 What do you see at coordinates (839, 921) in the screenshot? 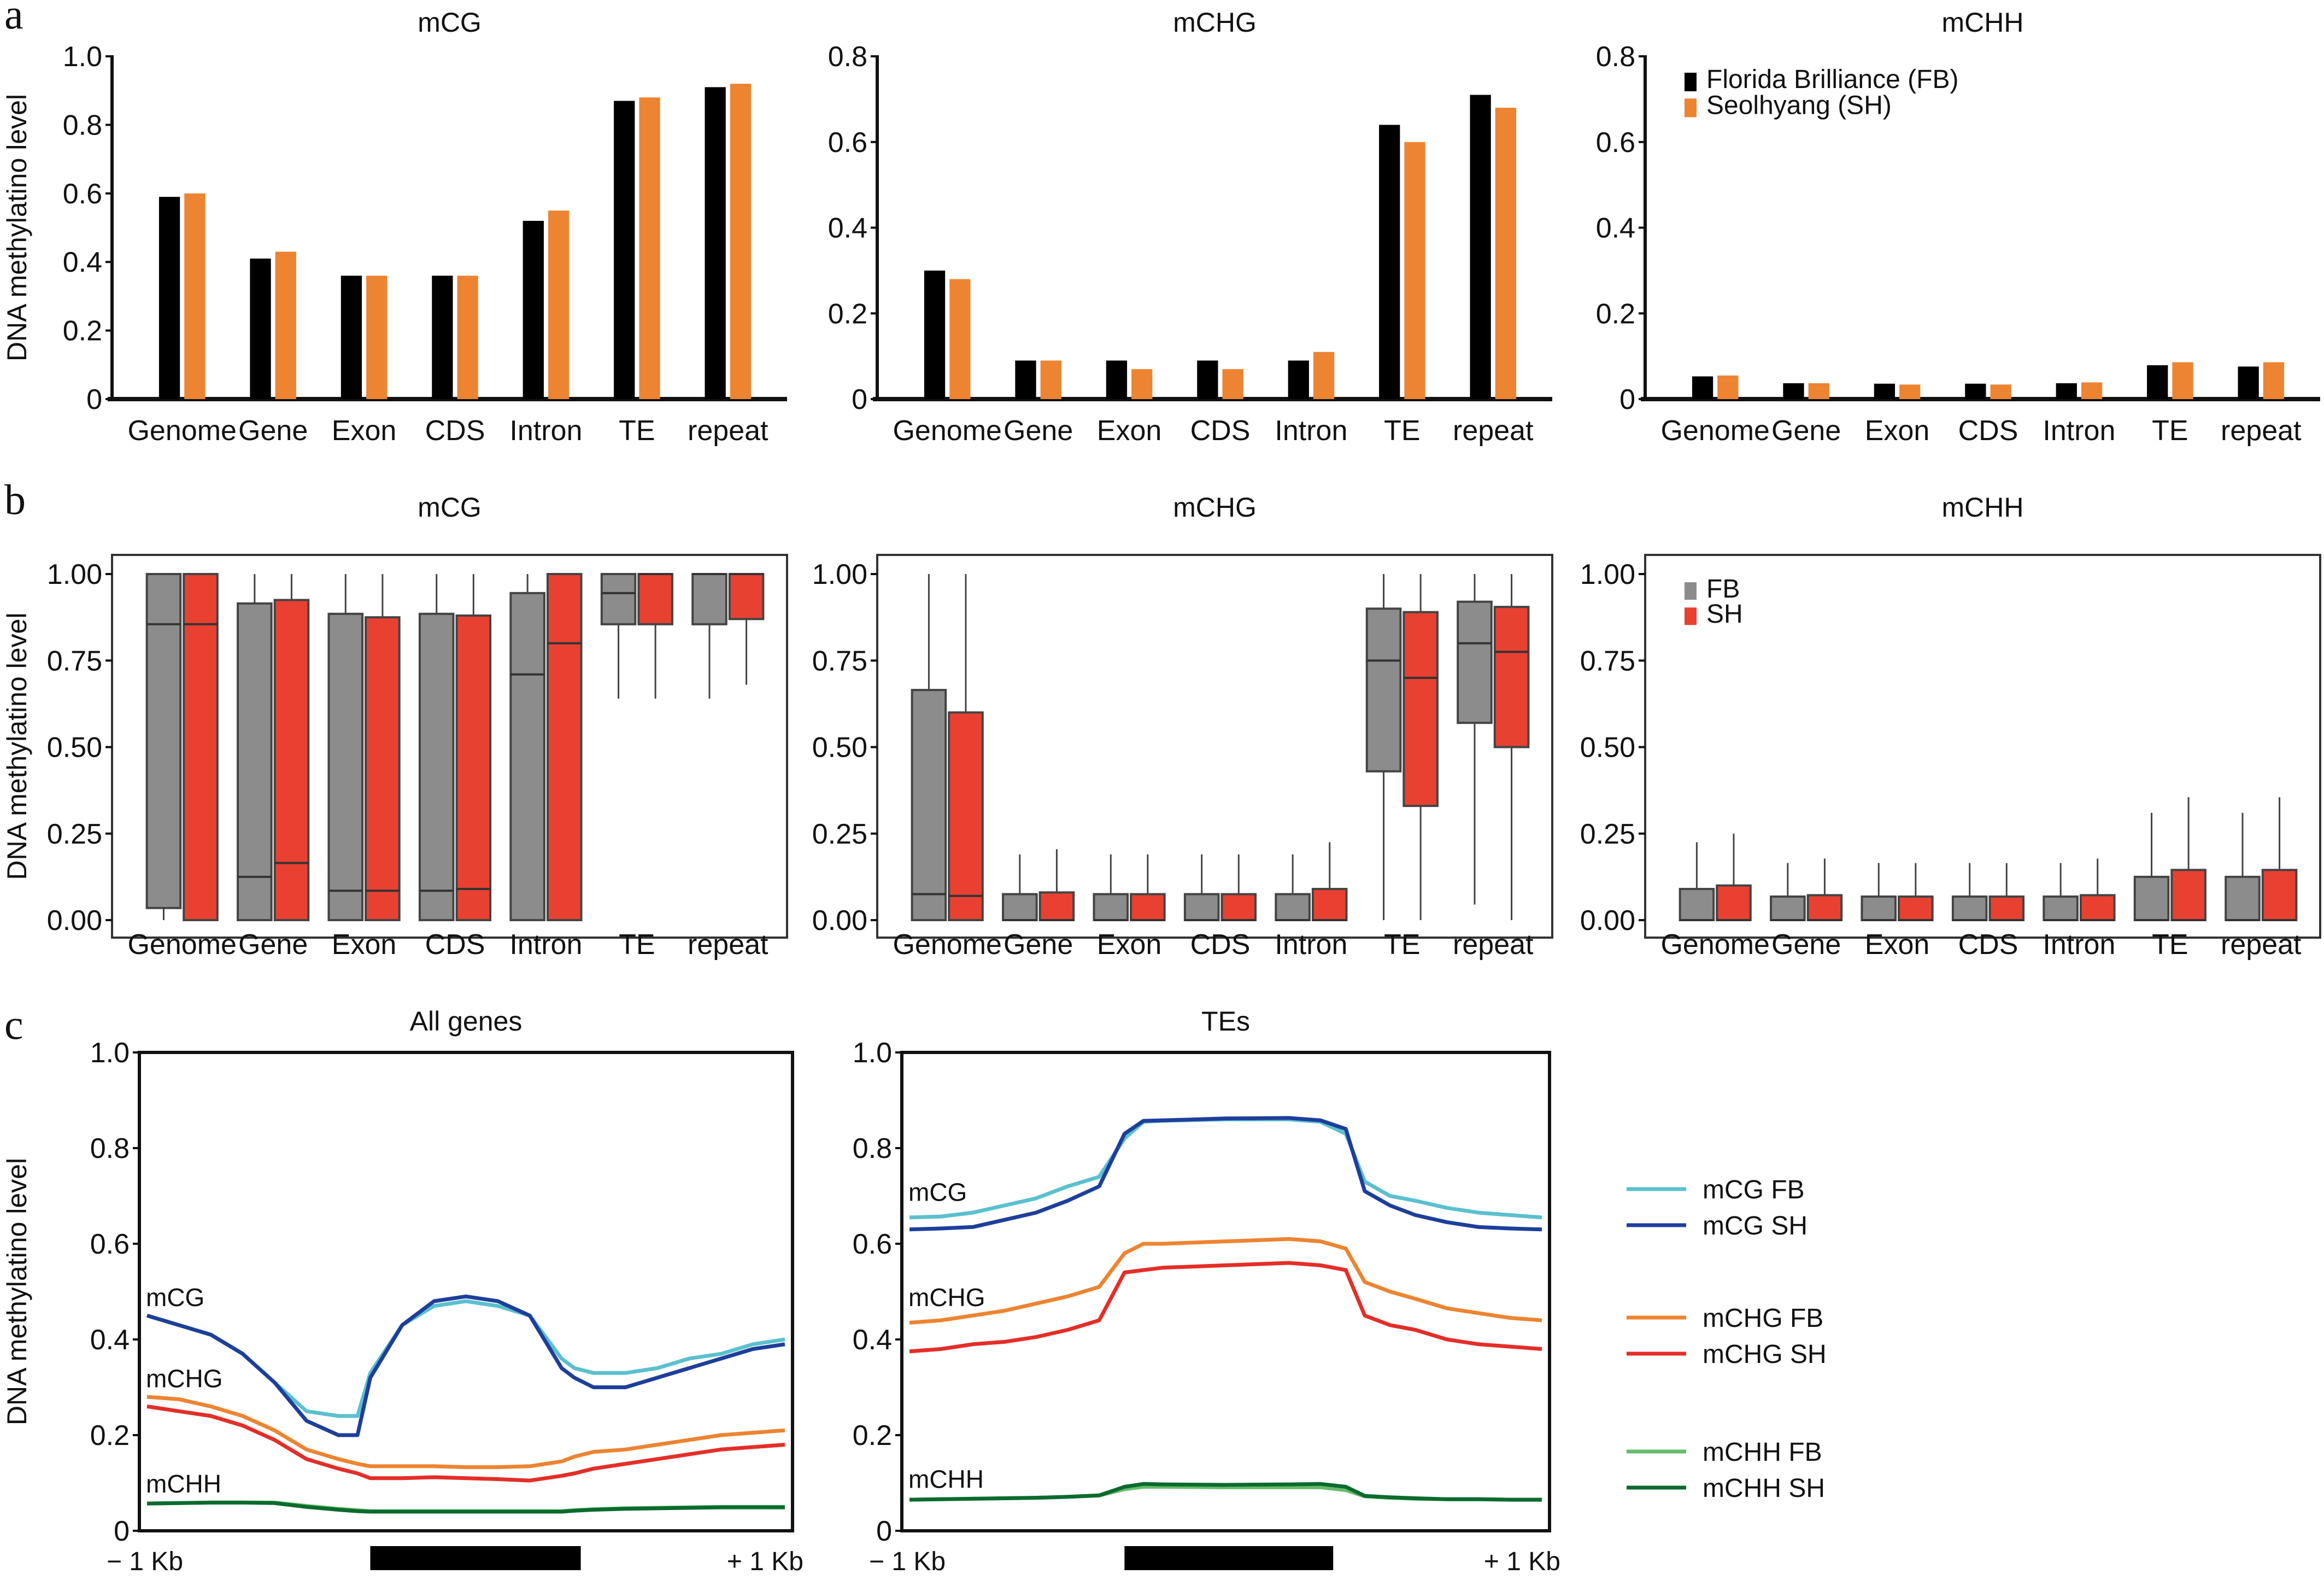
I see `y-tick-label: 0.00` at bounding box center [839, 921].